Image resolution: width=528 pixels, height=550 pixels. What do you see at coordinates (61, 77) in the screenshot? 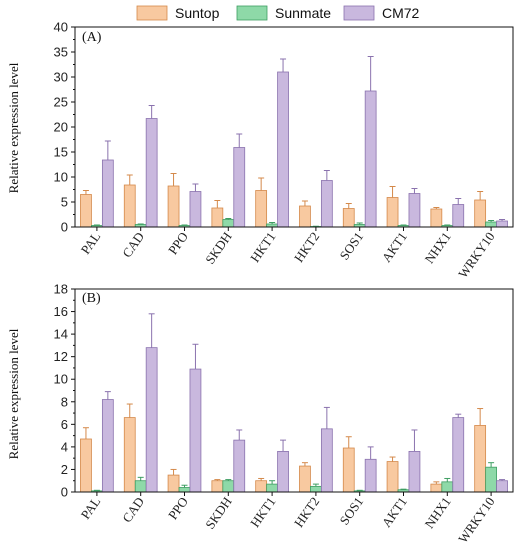
I see `y-tick-label: 30` at bounding box center [61, 77].